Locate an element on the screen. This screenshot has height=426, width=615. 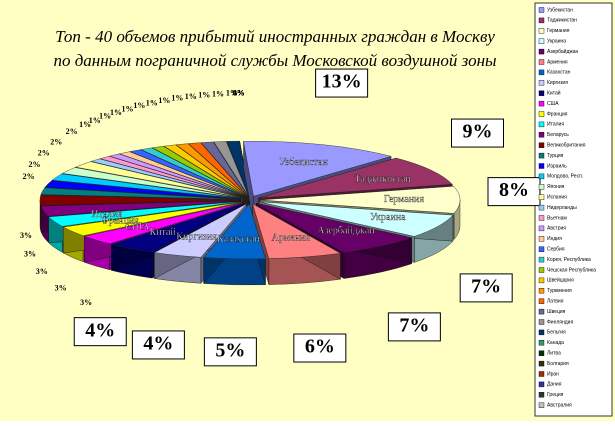
legend-label: Нидерланды is located at coordinates (562, 208).